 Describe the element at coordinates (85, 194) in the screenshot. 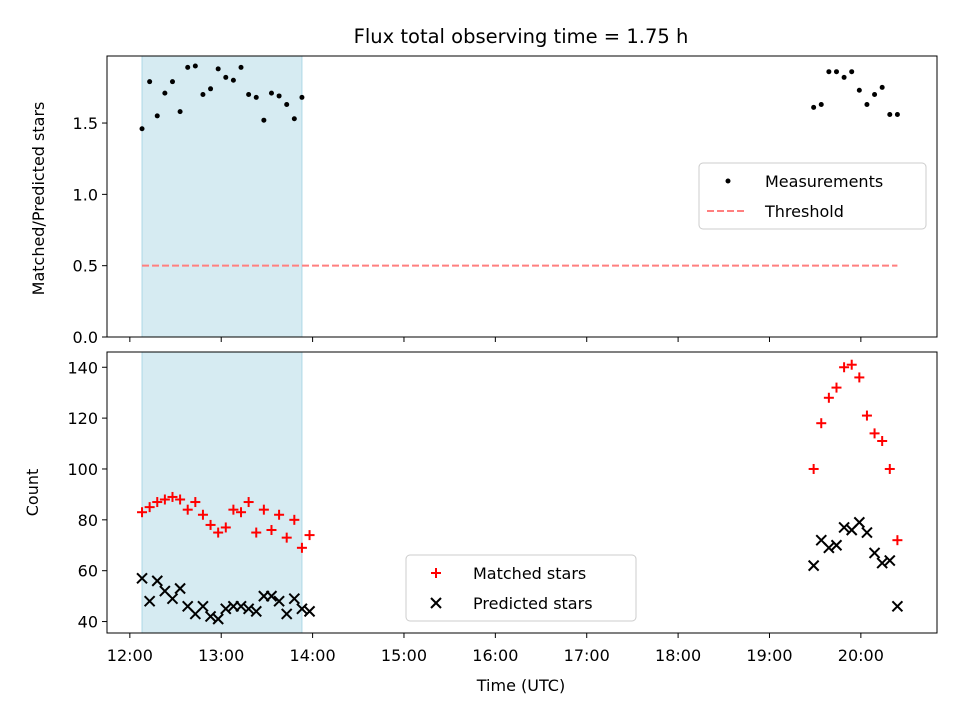

I see `top-y-tick-label: 1.0` at that location.